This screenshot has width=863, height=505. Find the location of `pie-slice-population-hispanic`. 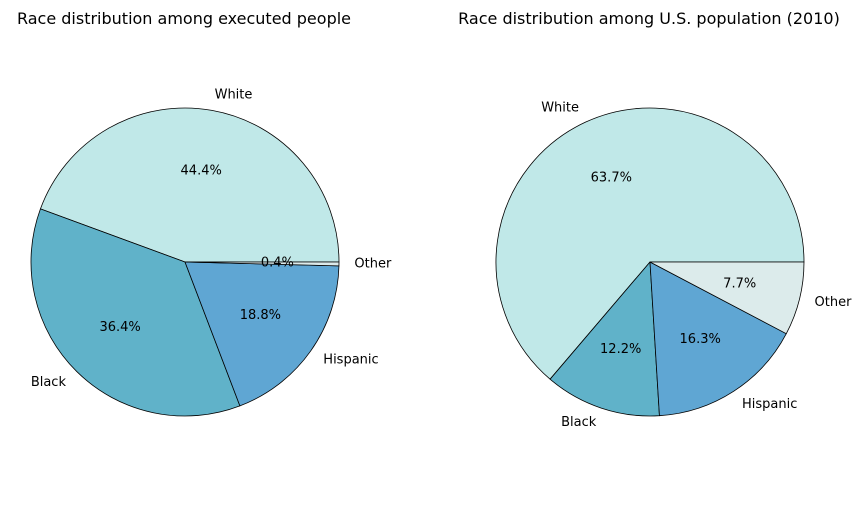

pie-slice-population-hispanic is located at coordinates (718, 339).